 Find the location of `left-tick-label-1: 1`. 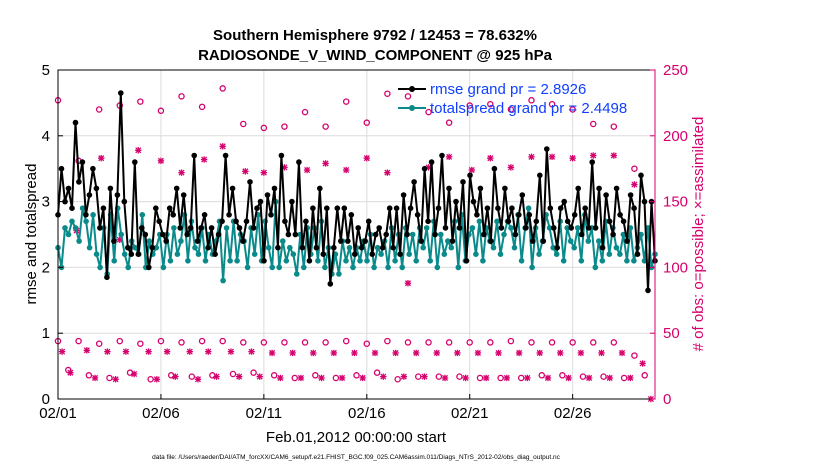

left-tick-label-1: 1 is located at coordinates (46, 333).